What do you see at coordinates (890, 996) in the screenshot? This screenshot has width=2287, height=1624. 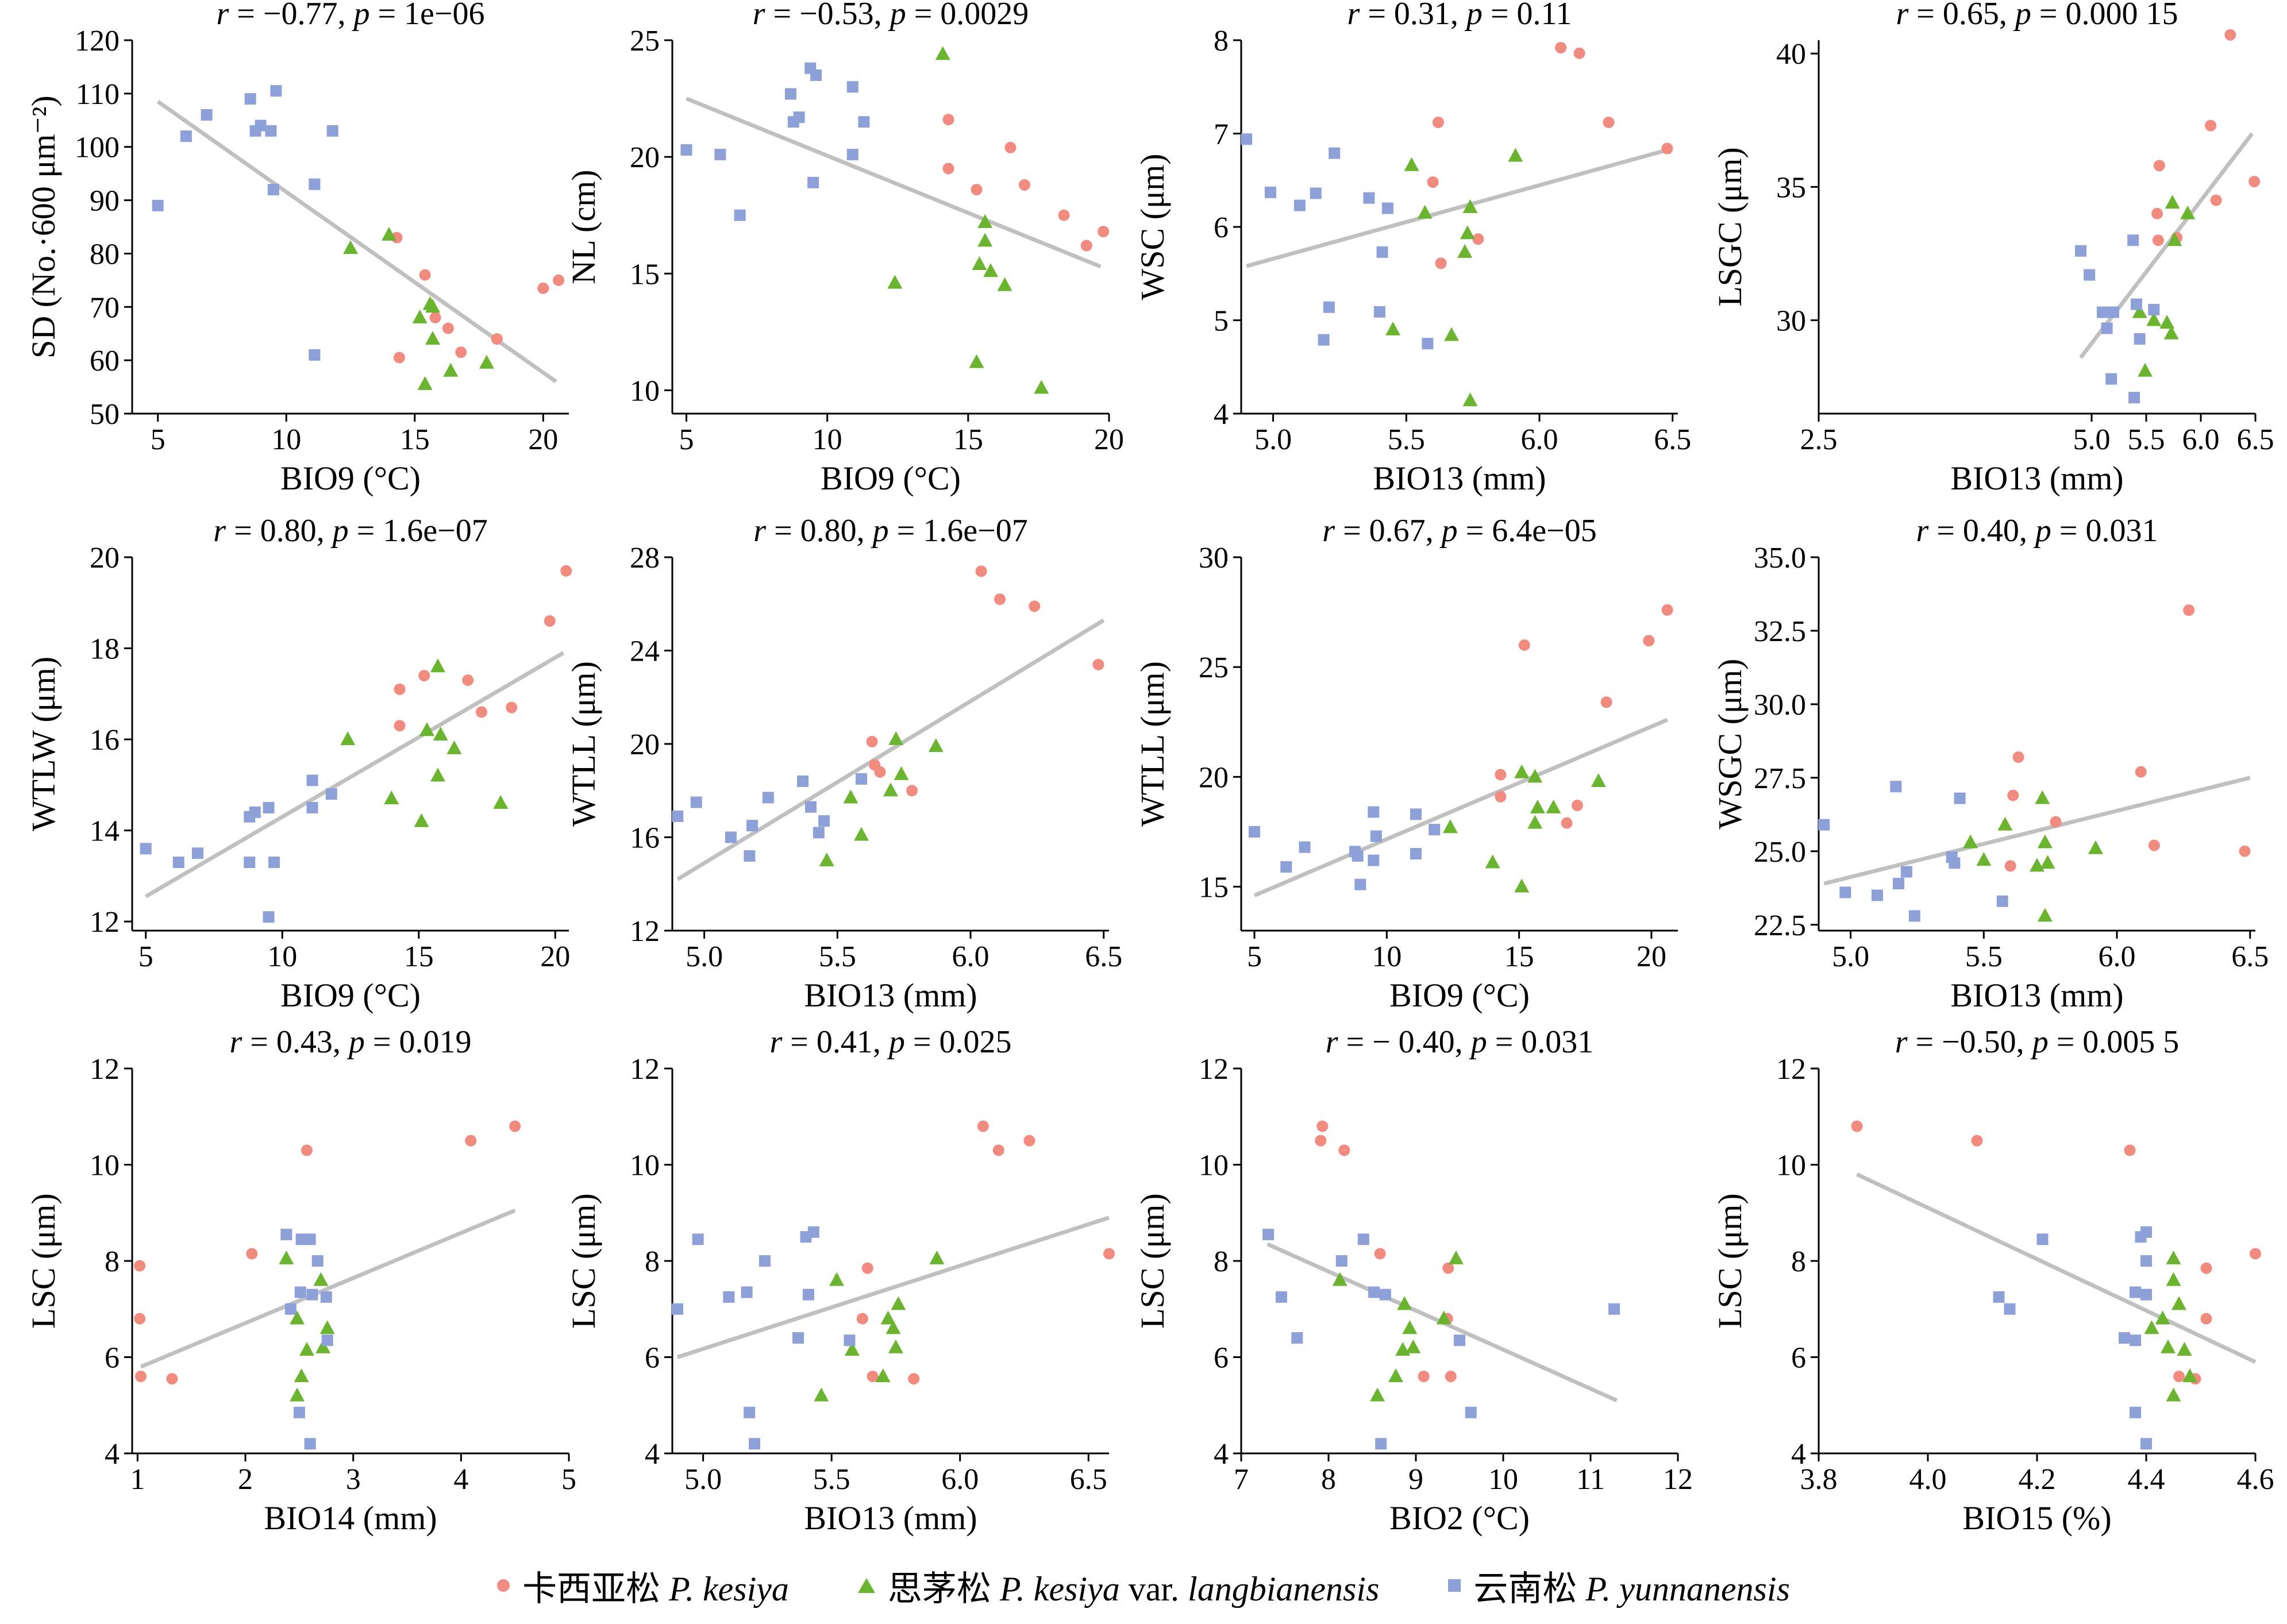 I see `x-axis-label: BIO13 (mm)` at bounding box center [890, 996].